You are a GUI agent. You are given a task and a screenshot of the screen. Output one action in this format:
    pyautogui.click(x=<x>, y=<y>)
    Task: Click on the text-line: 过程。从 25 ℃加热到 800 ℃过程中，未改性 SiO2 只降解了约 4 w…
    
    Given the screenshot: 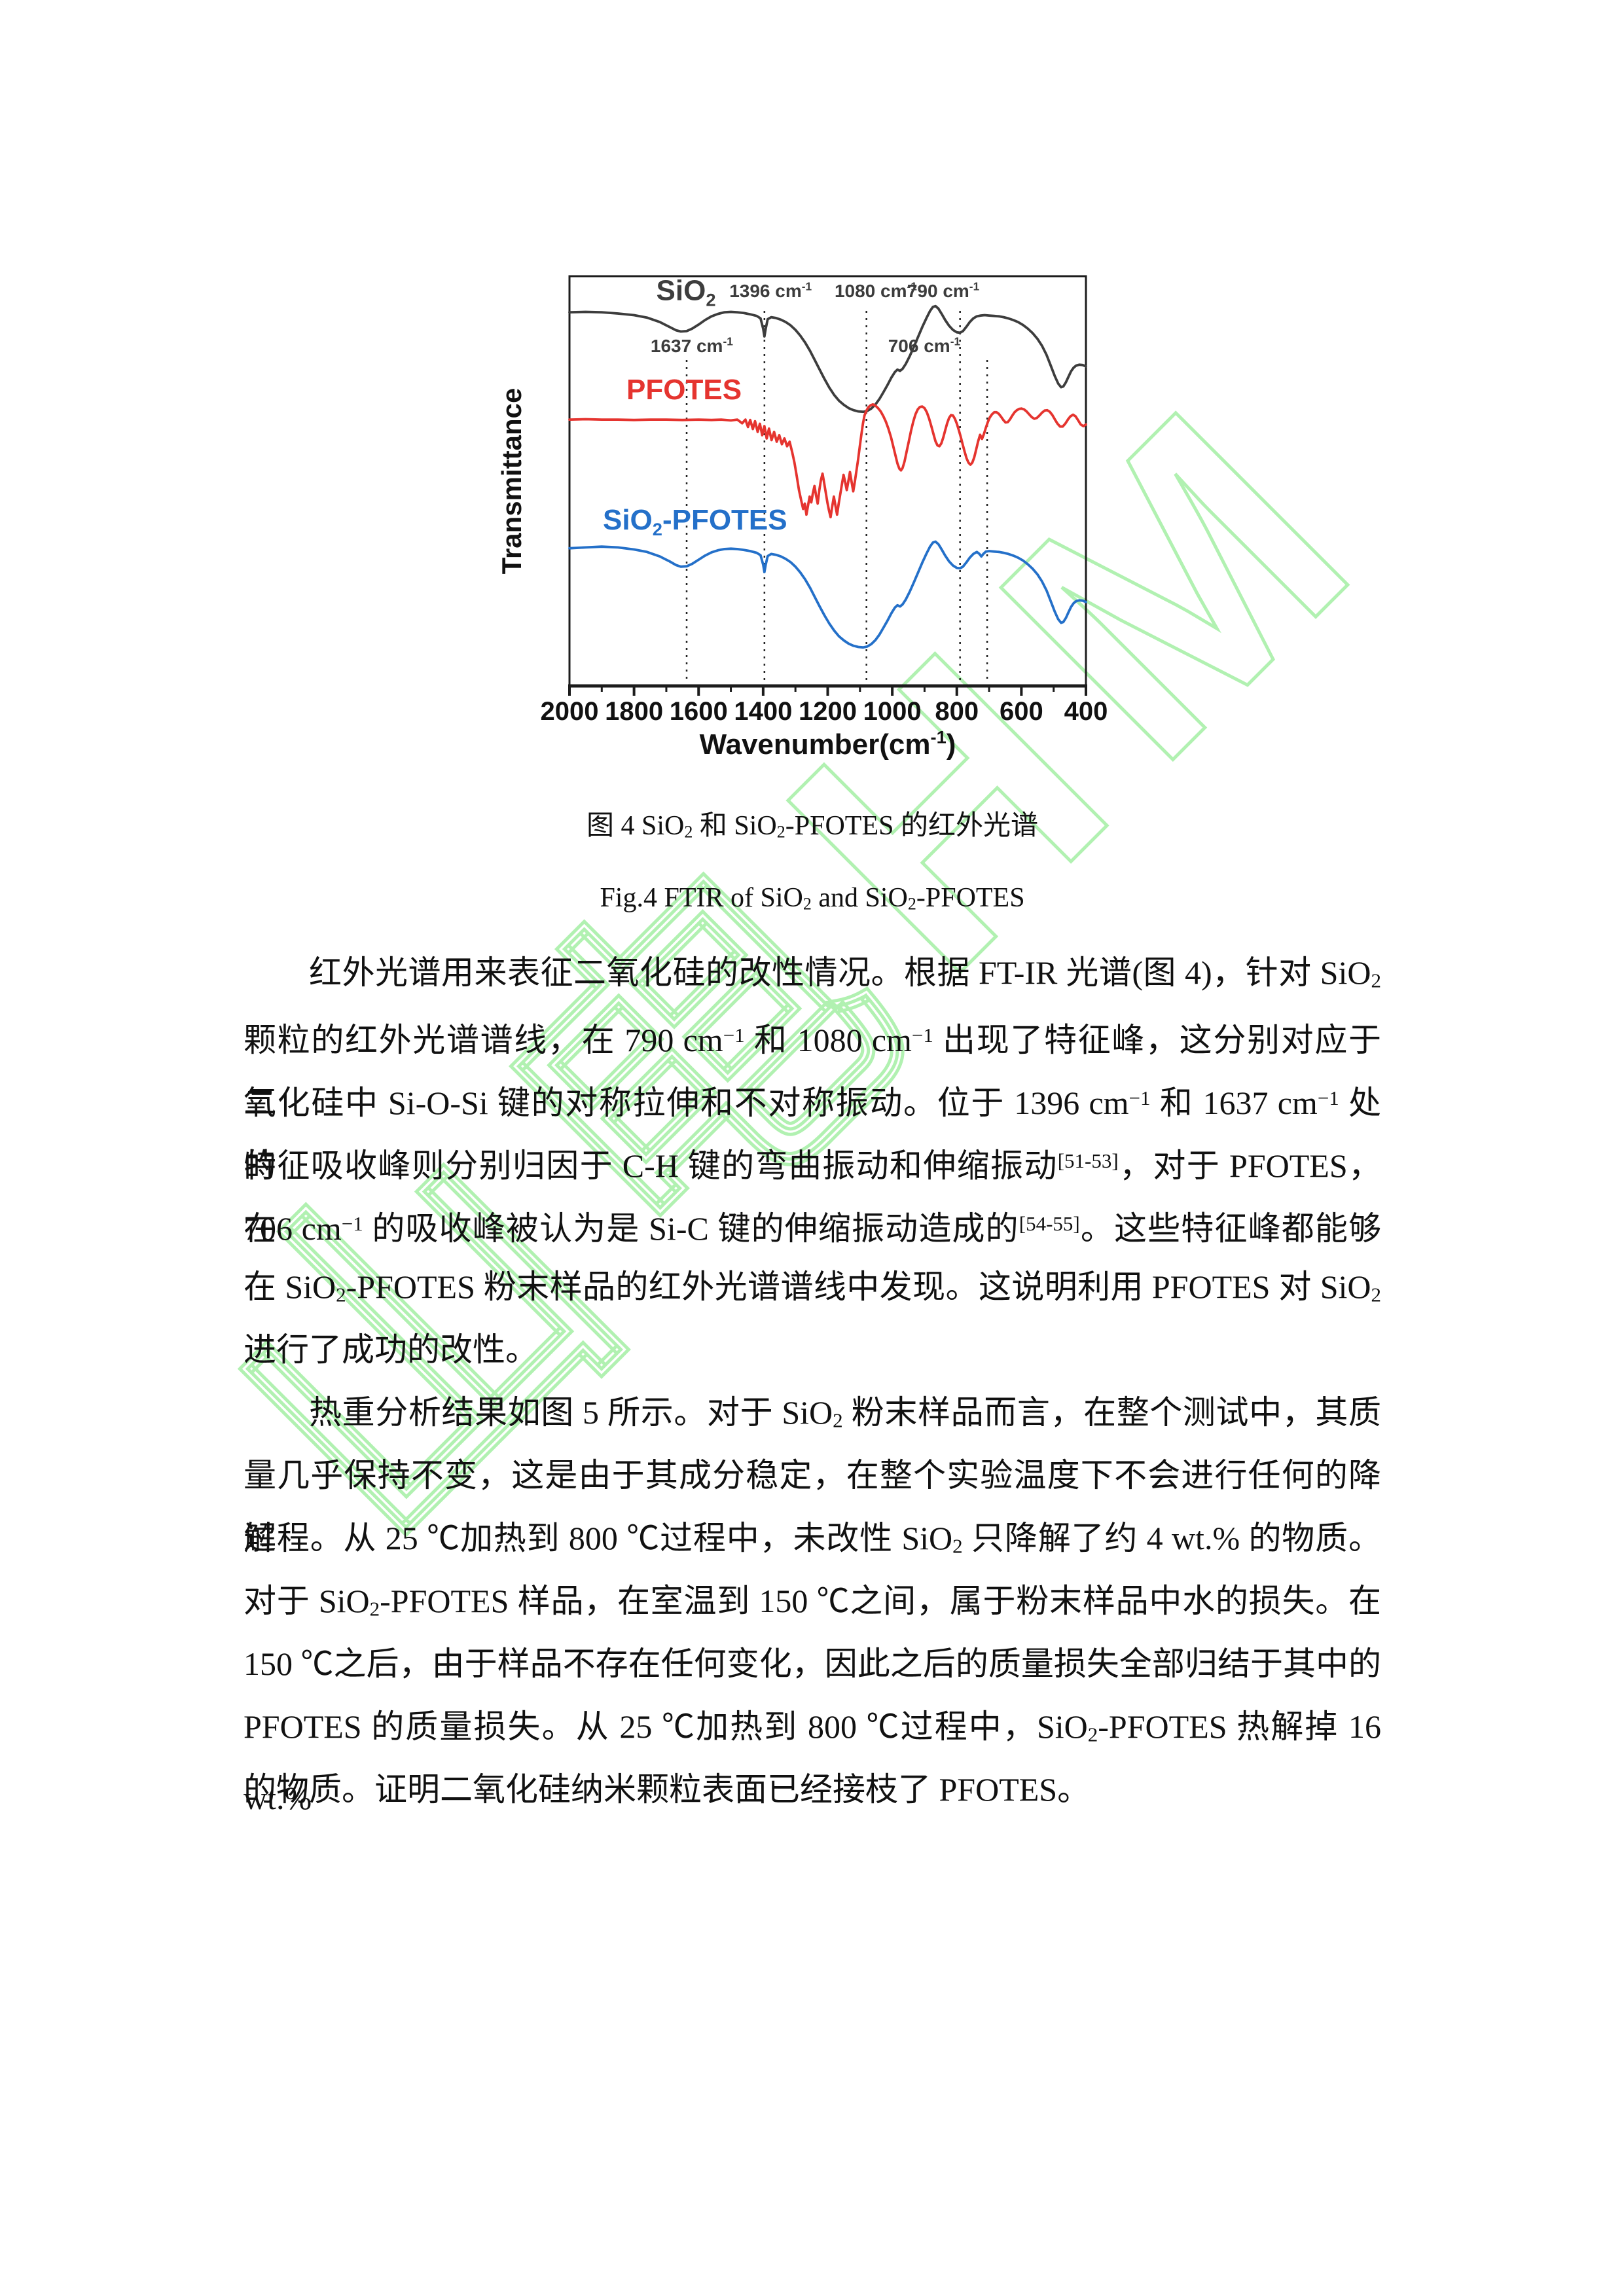 What is the action you would take?
    pyautogui.click(x=813, y=1539)
    